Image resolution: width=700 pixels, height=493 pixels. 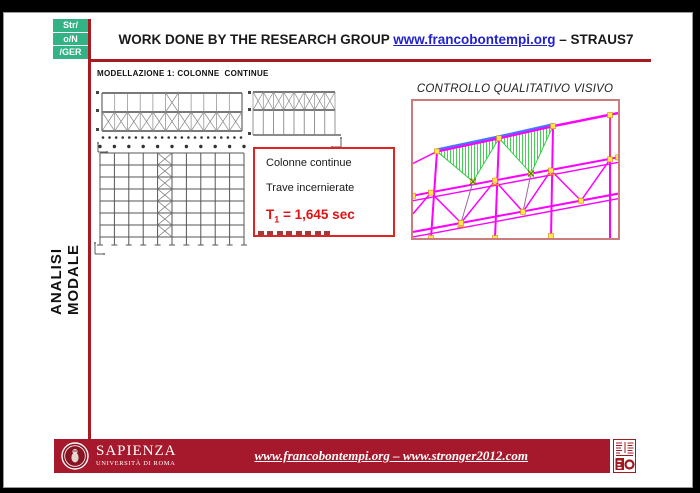 What do you see at coordinates (75, 456) in the screenshot?
I see `sapienza-emblem` at bounding box center [75, 456].